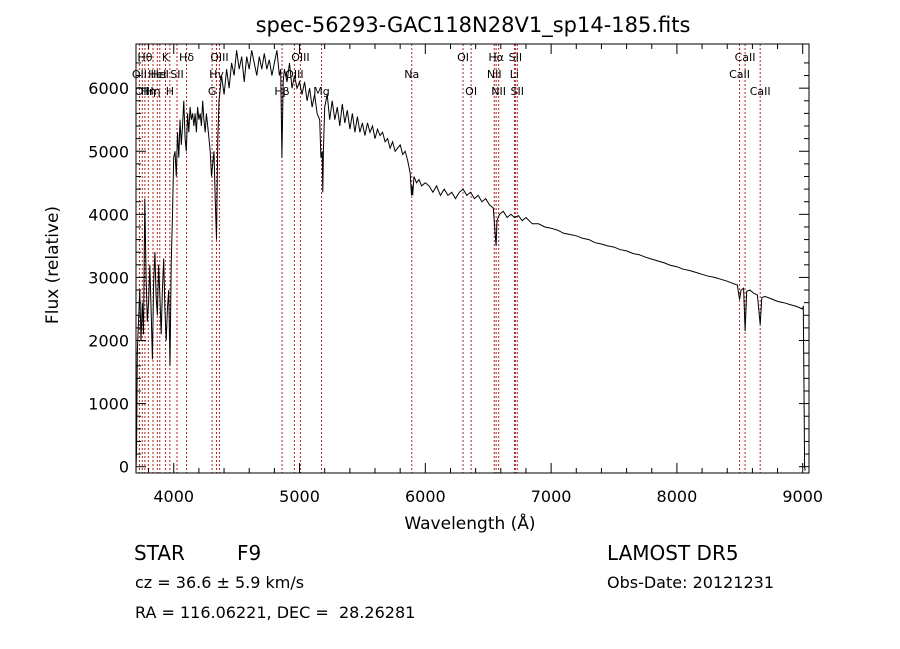 This screenshot has width=900, height=649. I want to click on line-marker-label-20: OI, so click(471, 91).